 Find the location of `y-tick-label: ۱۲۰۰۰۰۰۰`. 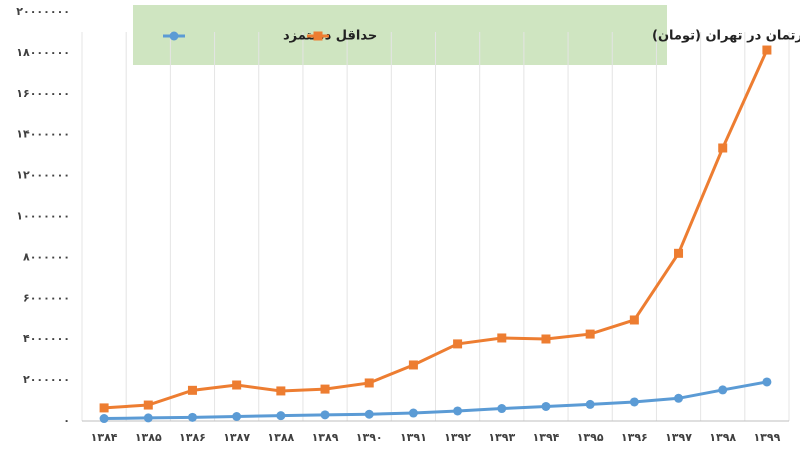

y-tick-label: ۱۲۰۰۰۰۰۰ is located at coordinates (43, 175).